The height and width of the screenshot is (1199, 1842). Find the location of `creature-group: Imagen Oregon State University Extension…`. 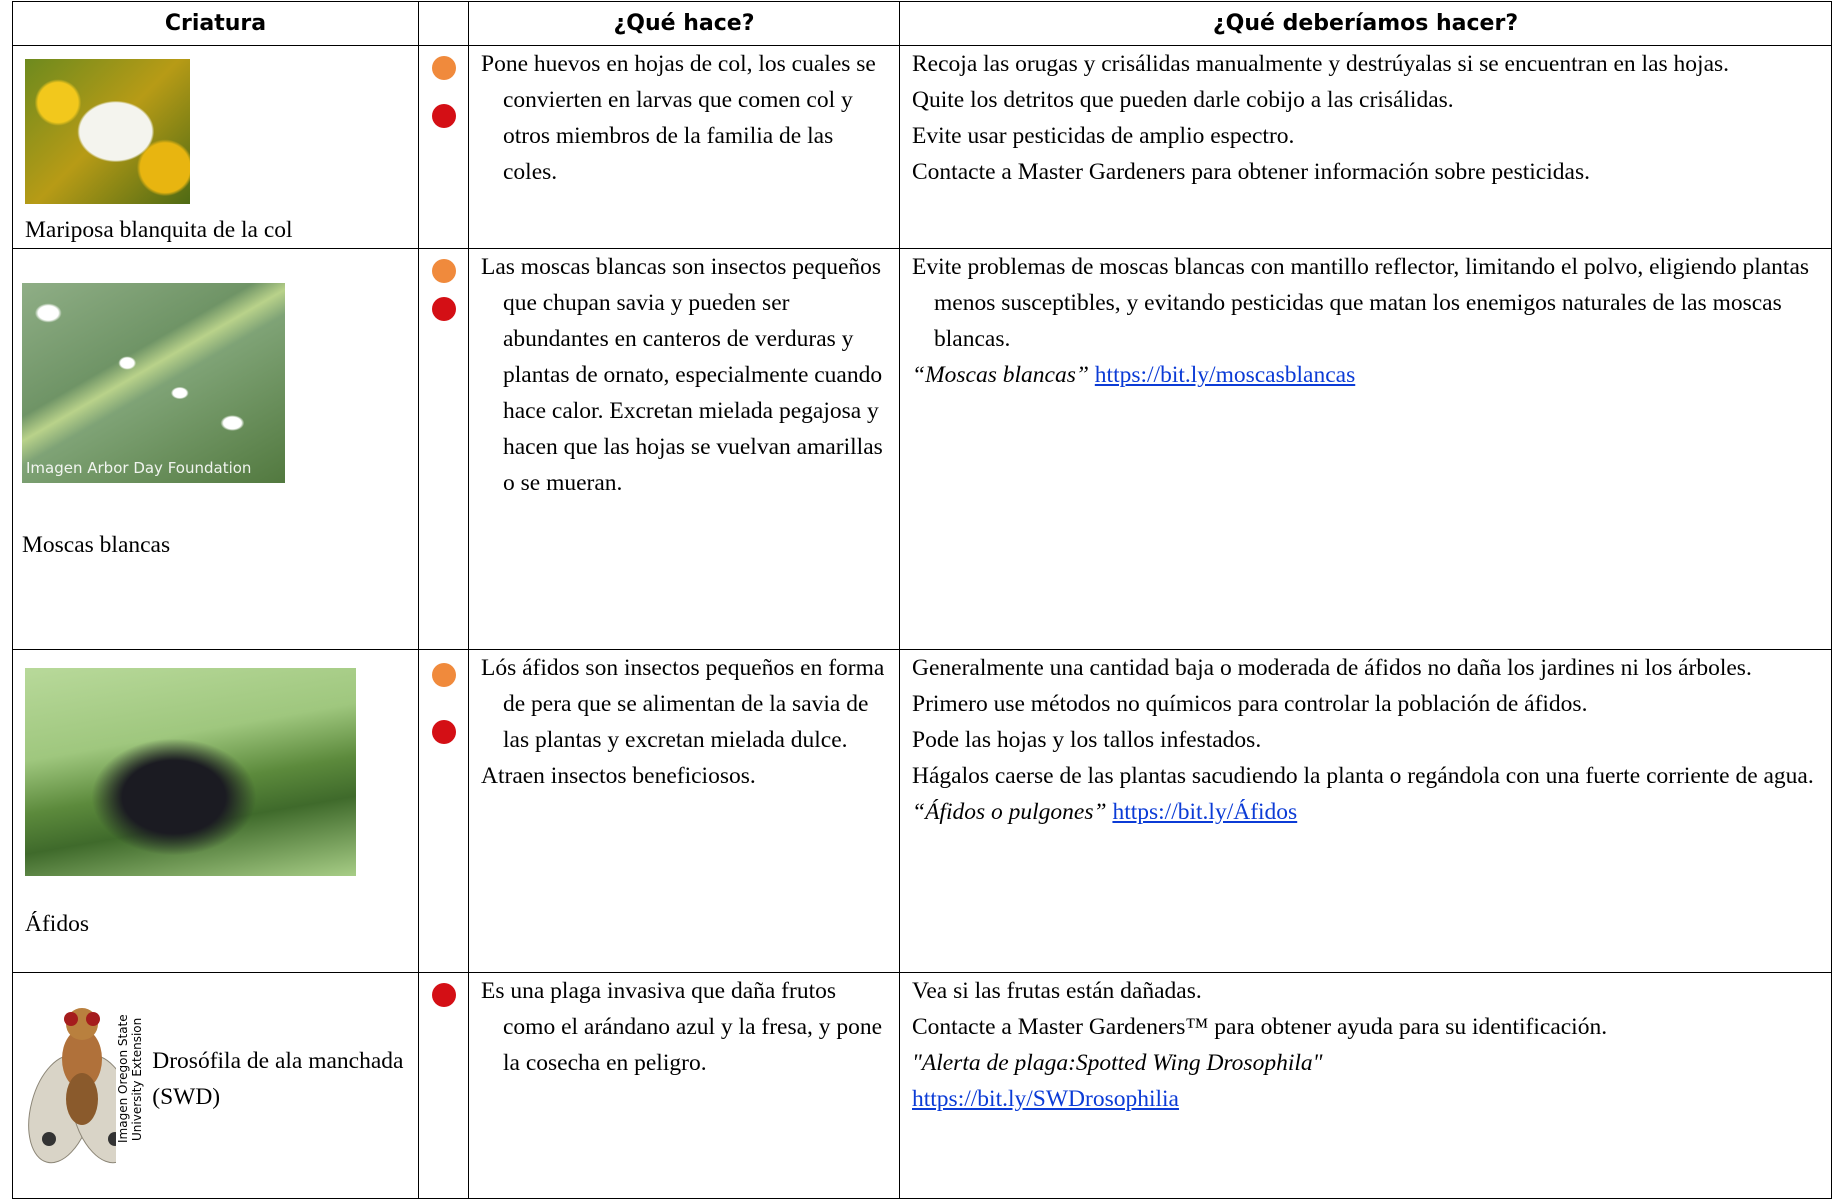

creature-group: Imagen Oregon State University Extension… is located at coordinates (213, 1079).